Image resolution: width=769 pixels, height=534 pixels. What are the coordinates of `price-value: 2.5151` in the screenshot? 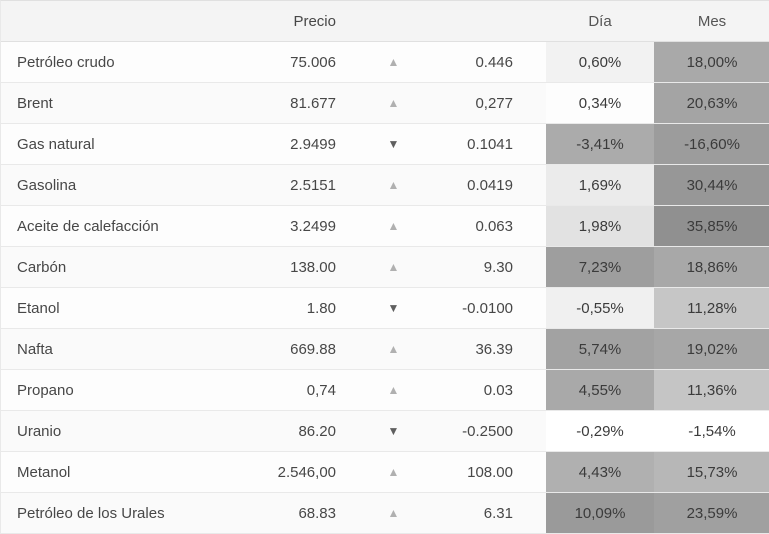 It's located at (313, 185).